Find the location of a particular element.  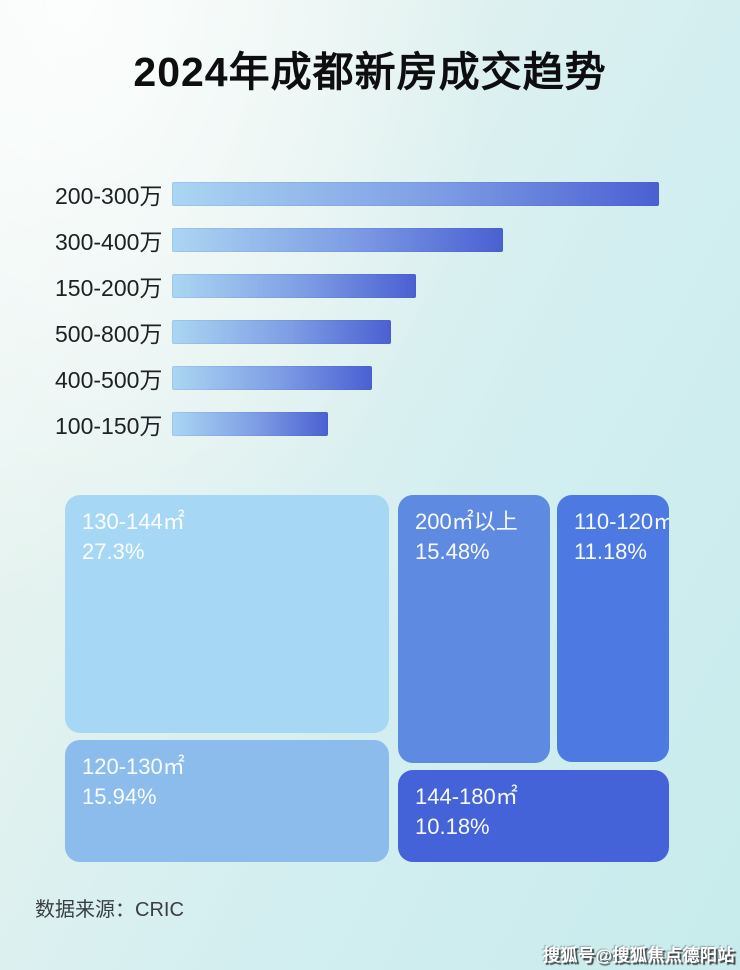

bar-label: 400-500万 is located at coordinates (109, 380).